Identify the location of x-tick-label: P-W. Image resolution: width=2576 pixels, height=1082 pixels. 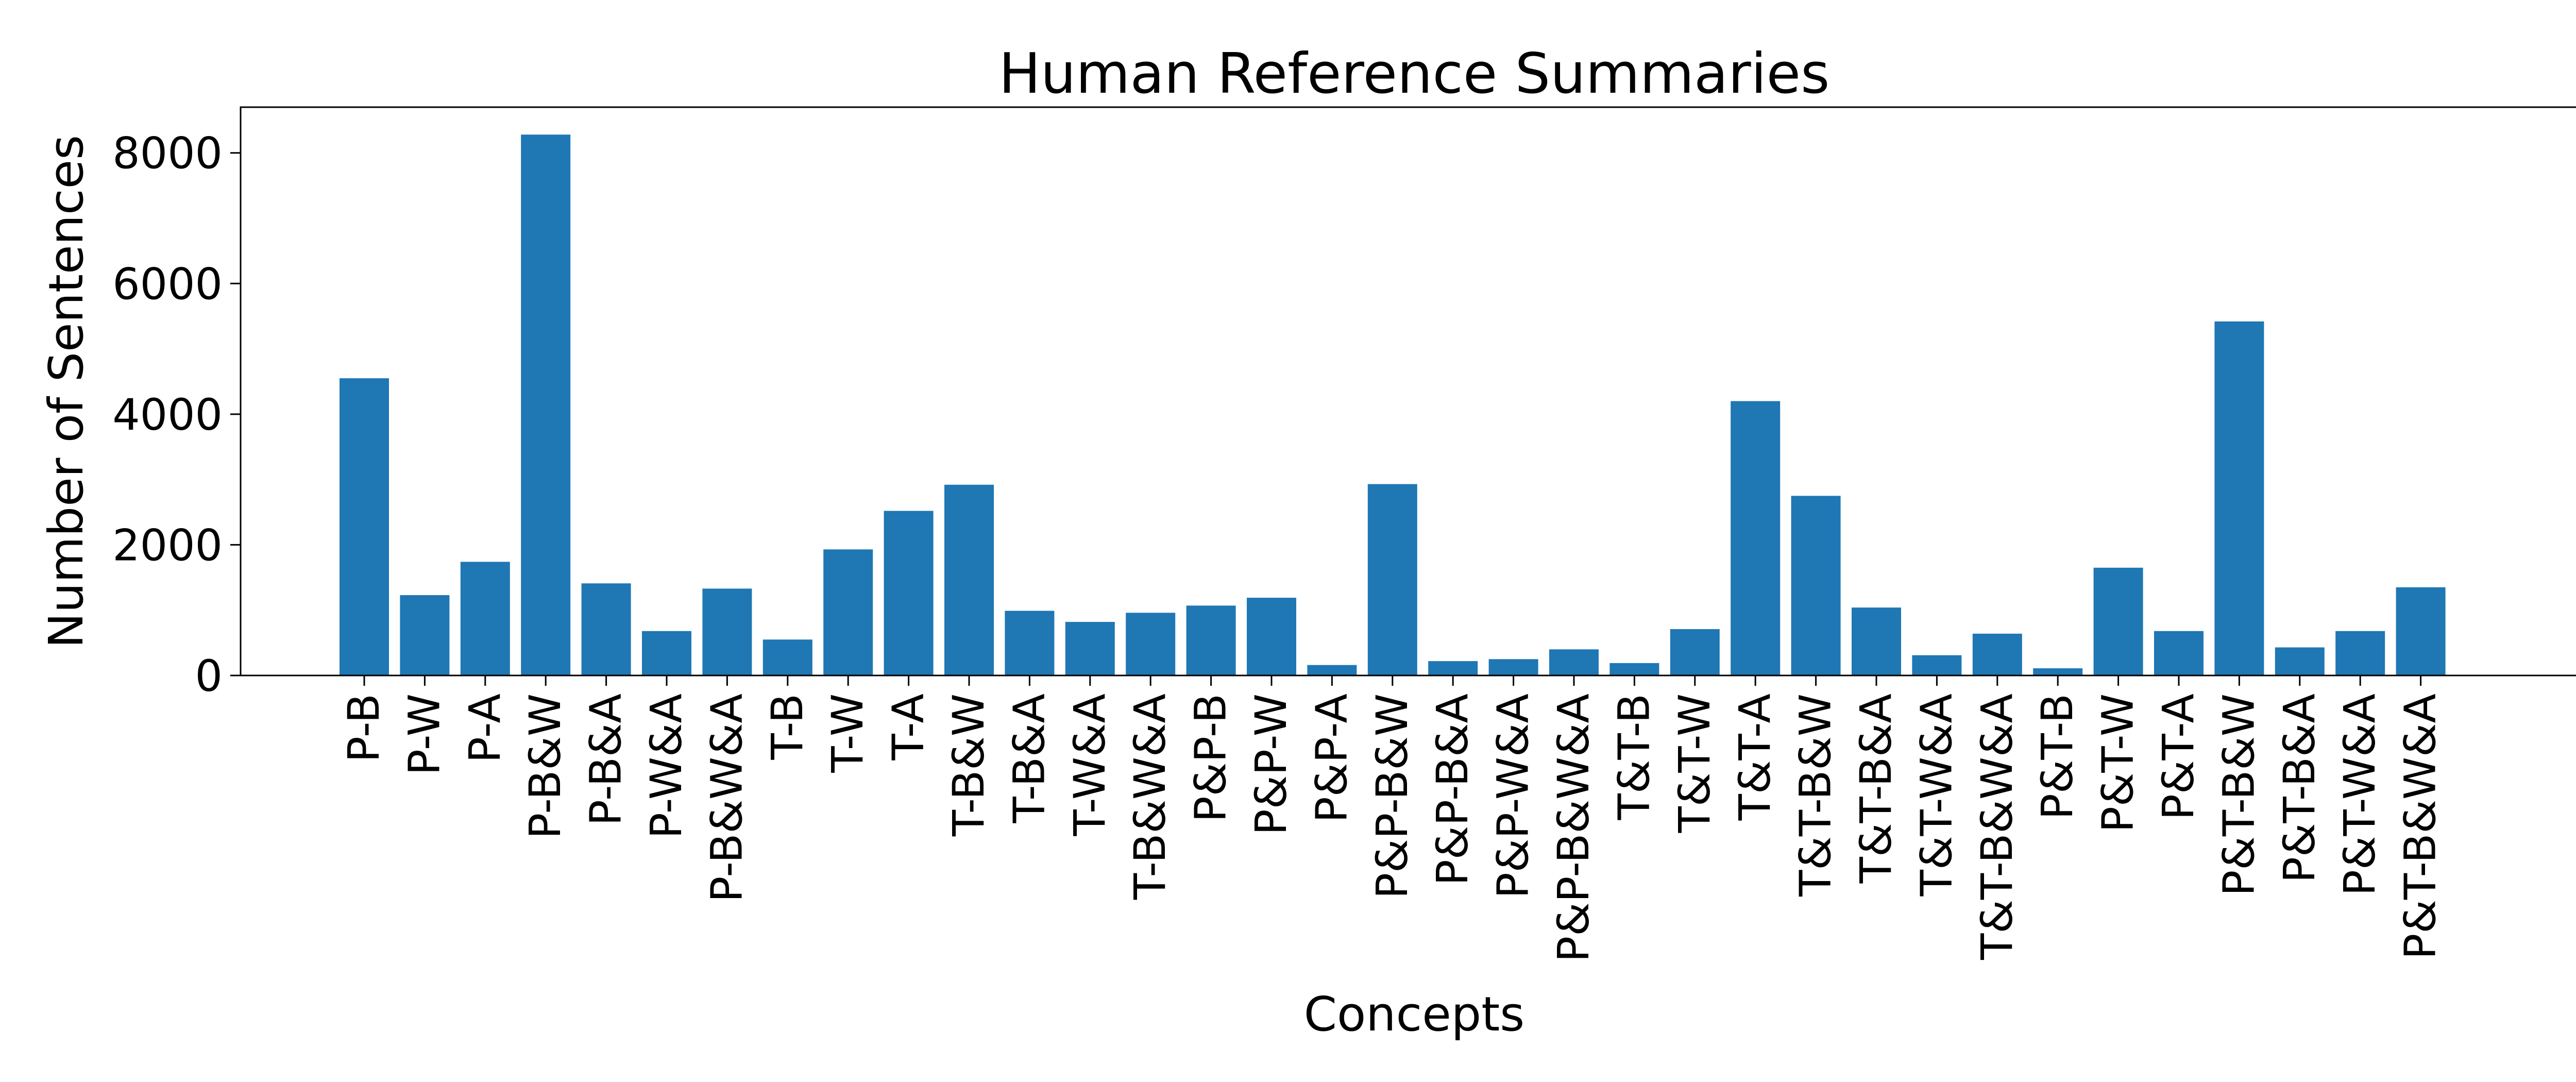
(424, 734).